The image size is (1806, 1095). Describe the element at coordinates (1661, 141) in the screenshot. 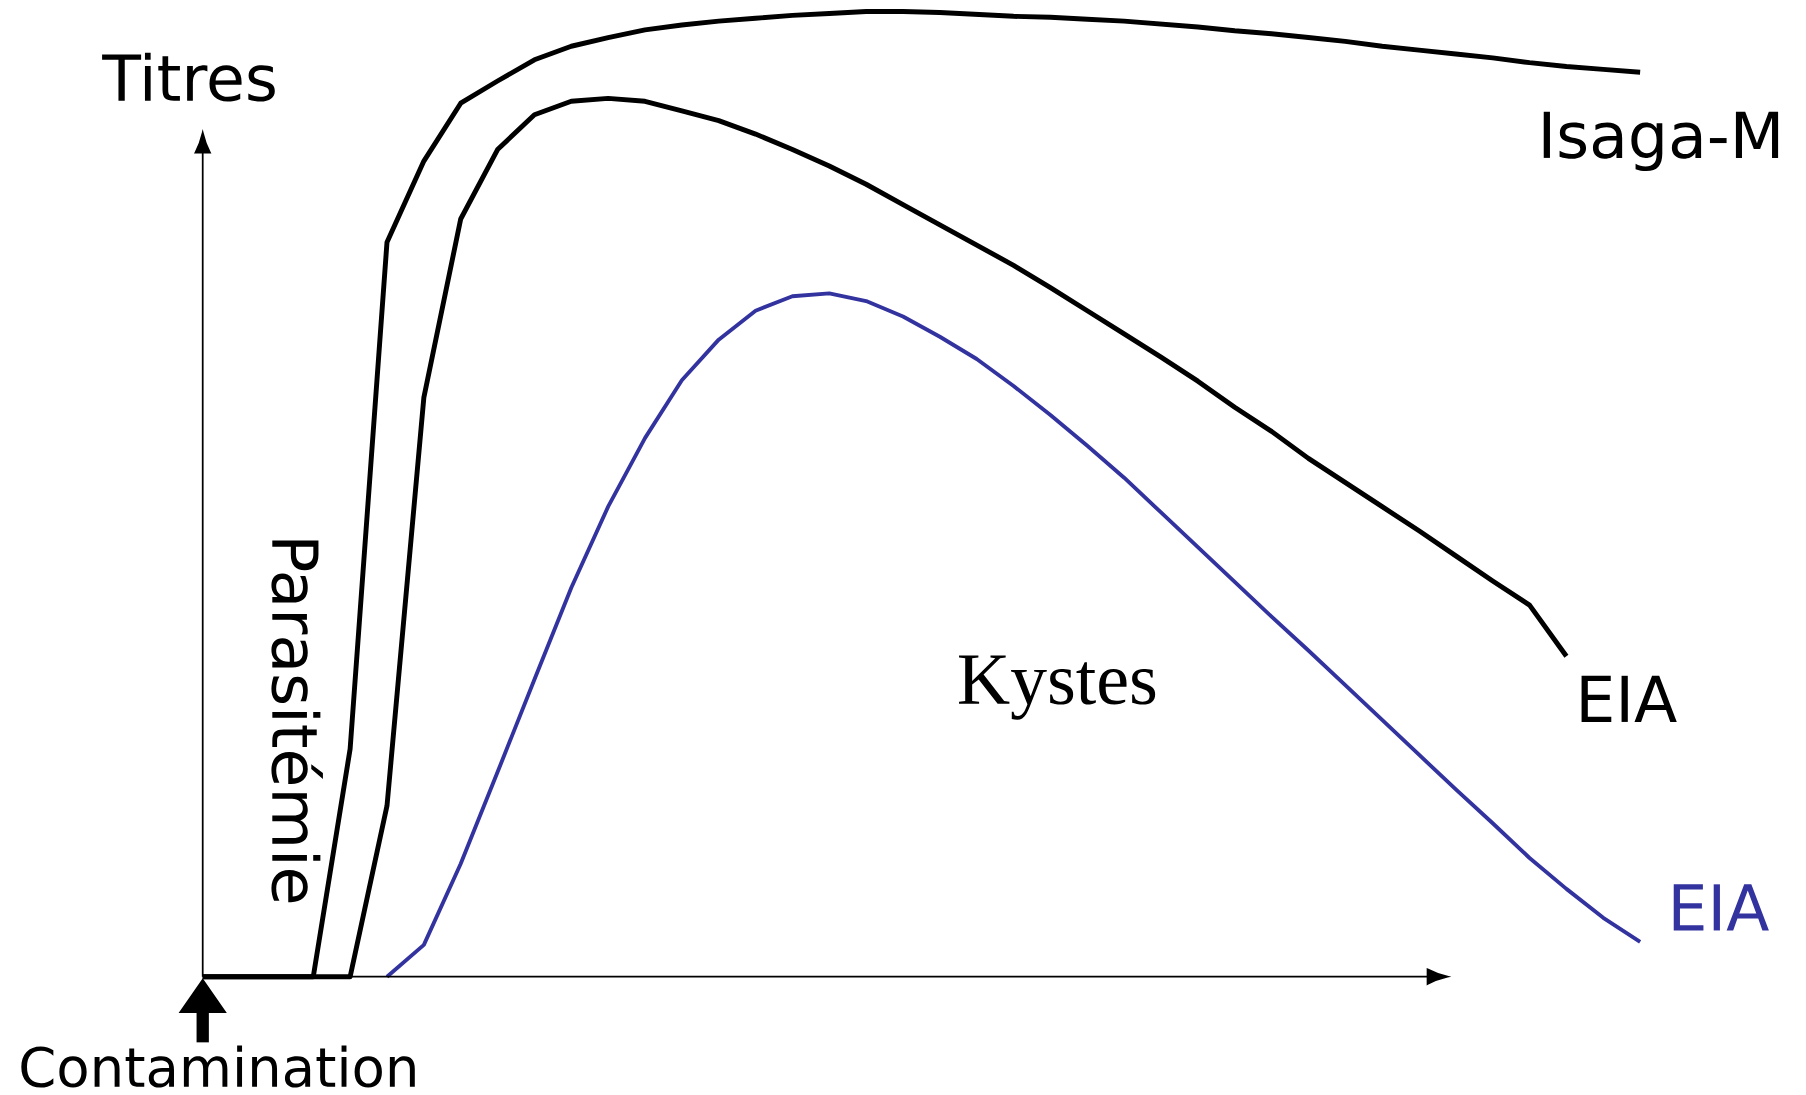

I see `series-label: Isaga-M` at that location.